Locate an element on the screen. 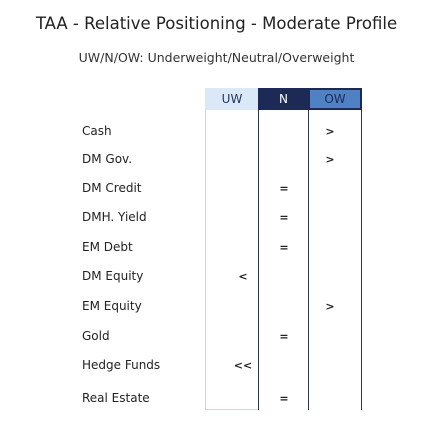  column-header: OW is located at coordinates (335, 99).